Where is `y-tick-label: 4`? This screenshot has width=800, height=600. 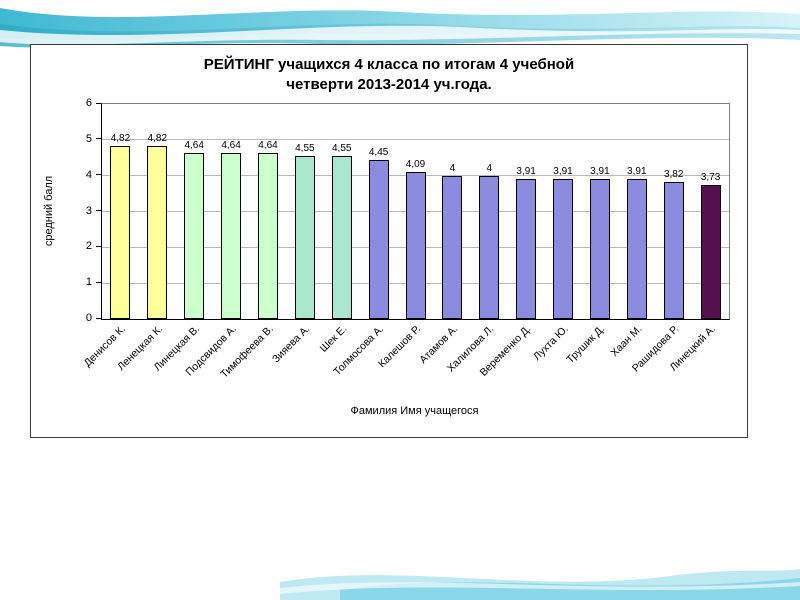 y-tick-label: 4 is located at coordinates (88, 174).